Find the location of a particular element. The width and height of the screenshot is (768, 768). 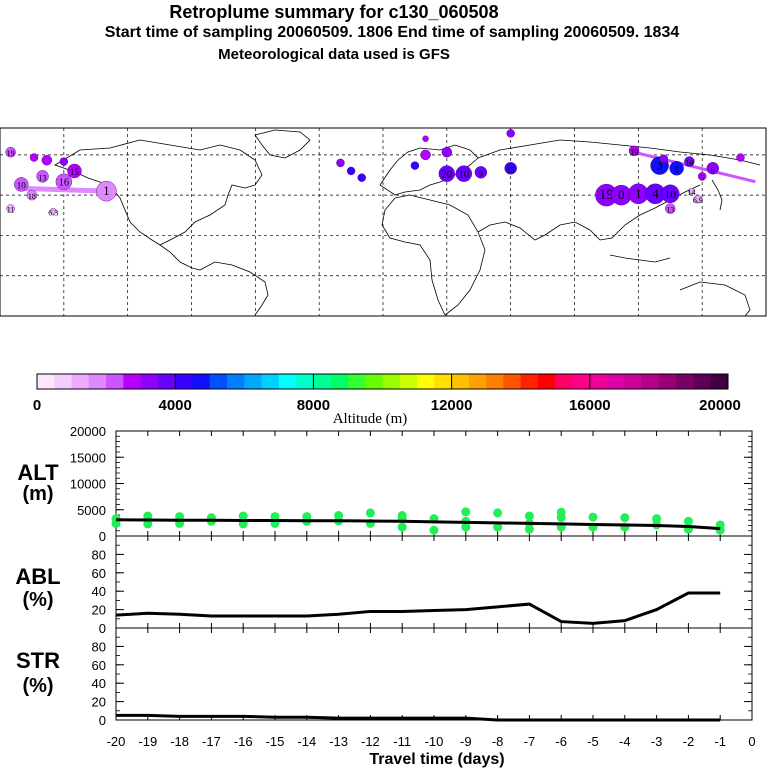

x-tick-label: -5 is located at coordinates (593, 741).